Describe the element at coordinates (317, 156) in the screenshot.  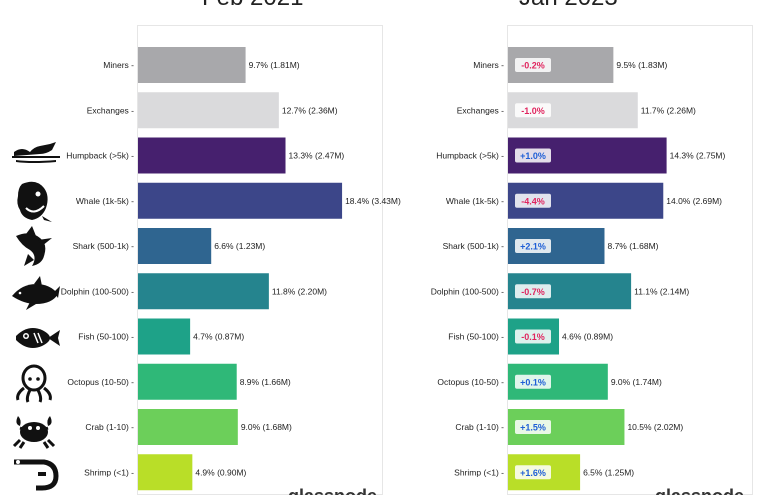
I see `left-value-label: 13.3% (2.47M)` at that location.